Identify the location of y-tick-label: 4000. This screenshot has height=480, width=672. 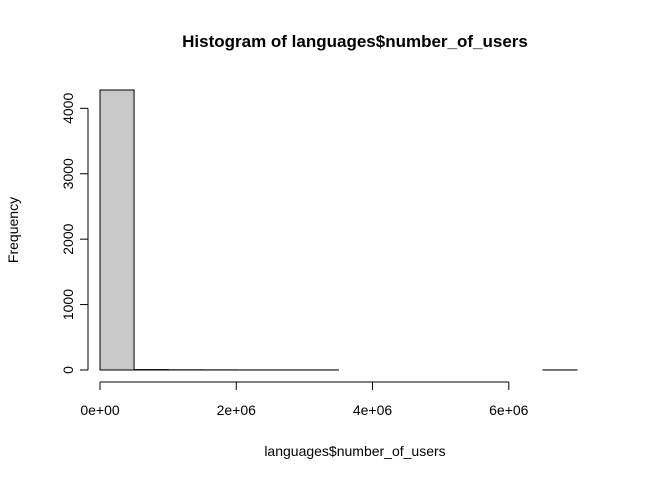
(68, 108).